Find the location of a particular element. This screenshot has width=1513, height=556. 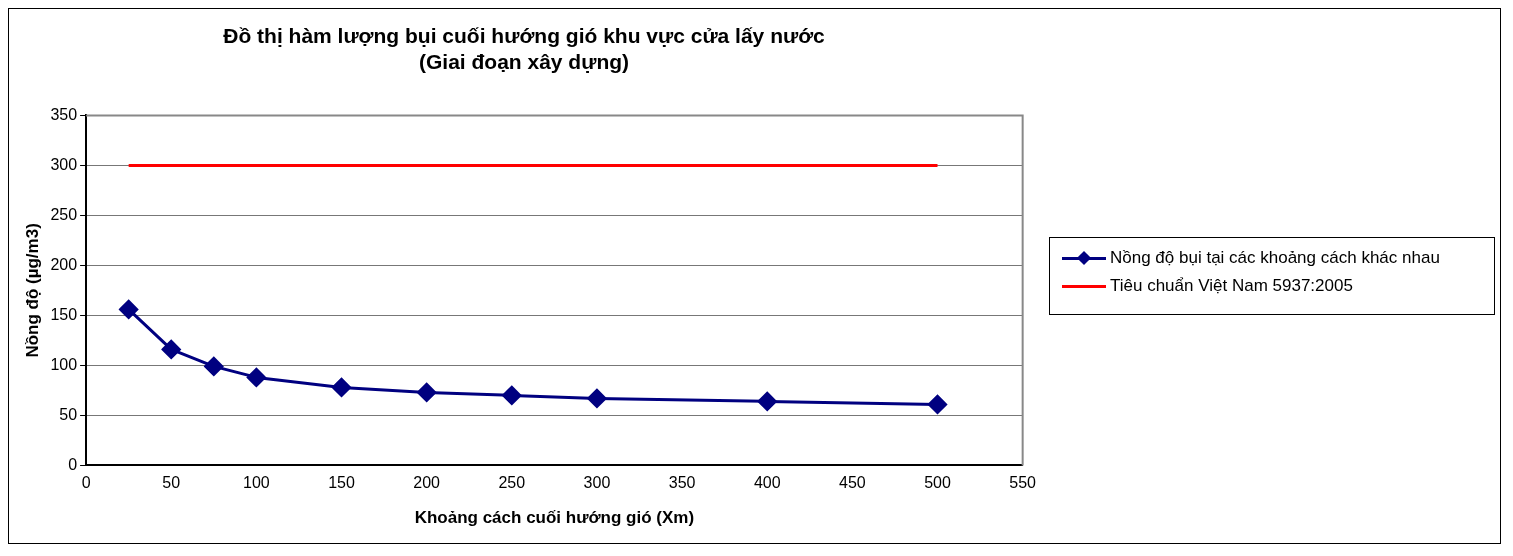

x-tick-label: 300 is located at coordinates (597, 483).